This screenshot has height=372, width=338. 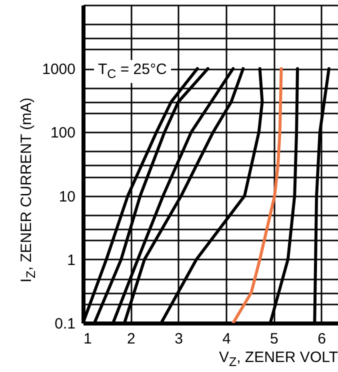 I want to click on x-tick-label: 2, so click(x=131, y=339).